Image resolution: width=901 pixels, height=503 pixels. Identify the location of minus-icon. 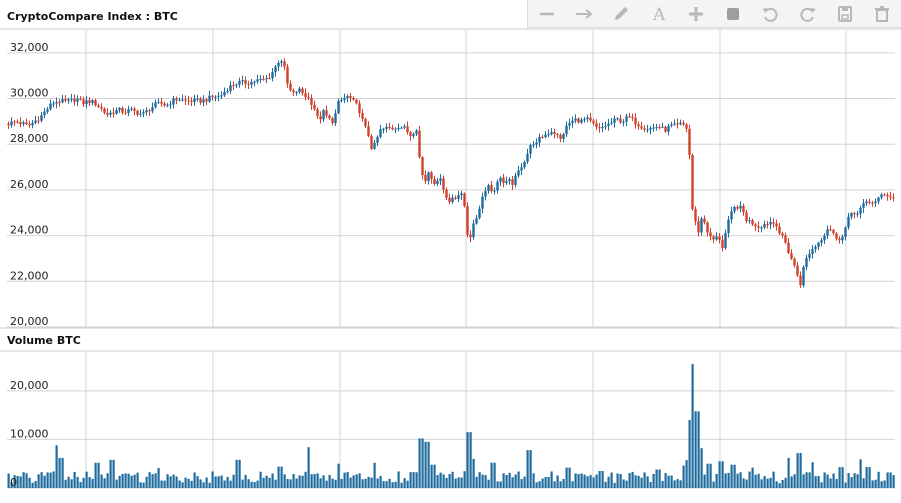
(547, 14).